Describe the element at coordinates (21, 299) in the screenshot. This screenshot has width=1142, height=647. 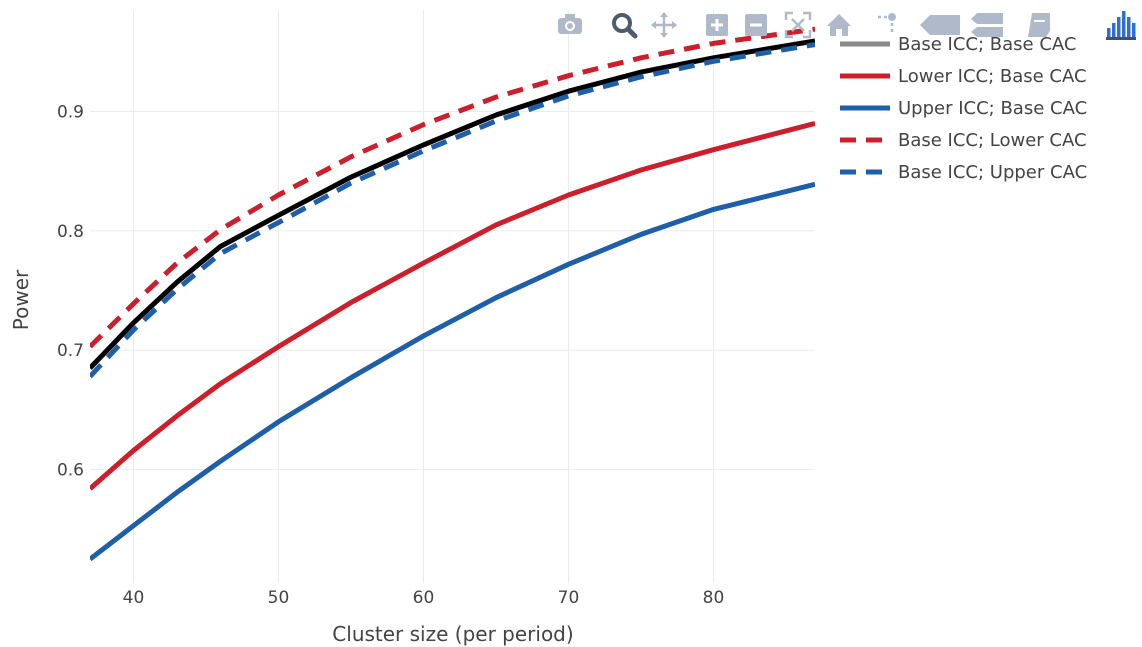
I see `y-axis-title: Power` at that location.